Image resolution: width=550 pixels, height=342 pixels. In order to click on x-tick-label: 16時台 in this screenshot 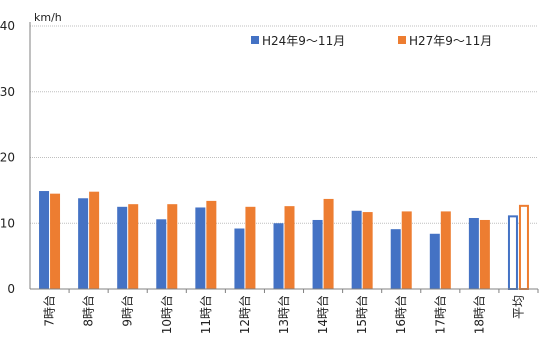, I will do `click(400, 314)`.